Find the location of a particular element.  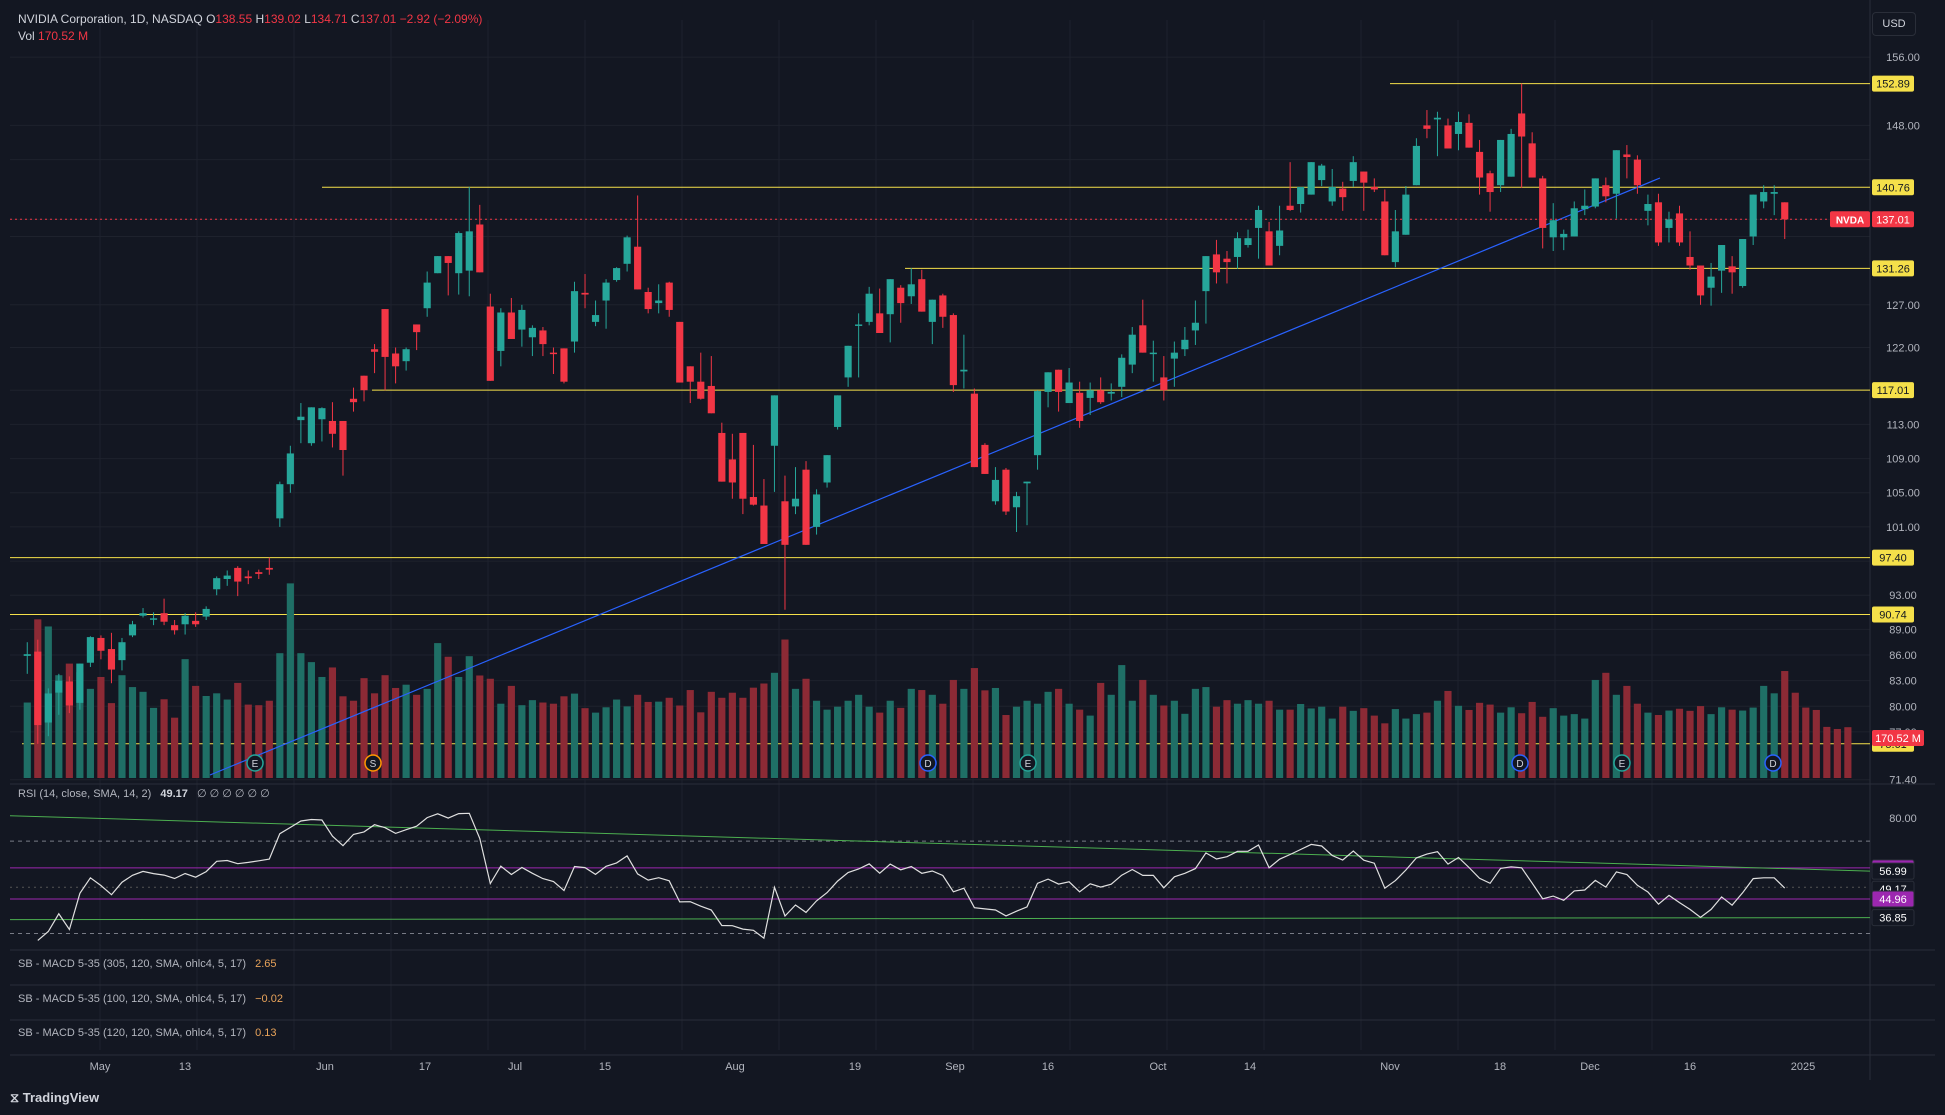

symbol-tag-label: NVDA is located at coordinates (1850, 220).